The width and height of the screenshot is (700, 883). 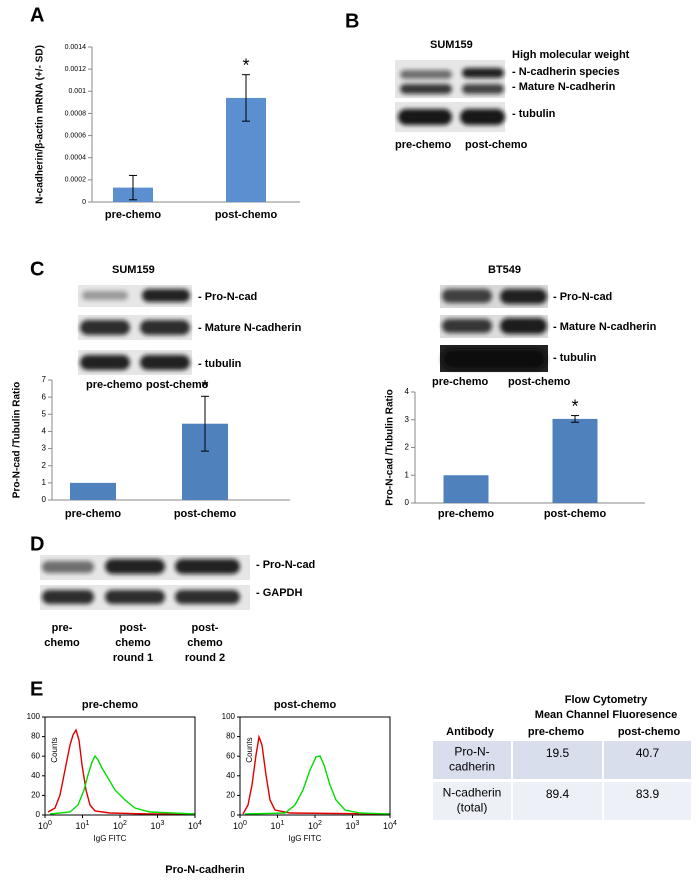 What do you see at coordinates (230, 736) in the screenshot?
I see `y-tick-label: 80` at bounding box center [230, 736].